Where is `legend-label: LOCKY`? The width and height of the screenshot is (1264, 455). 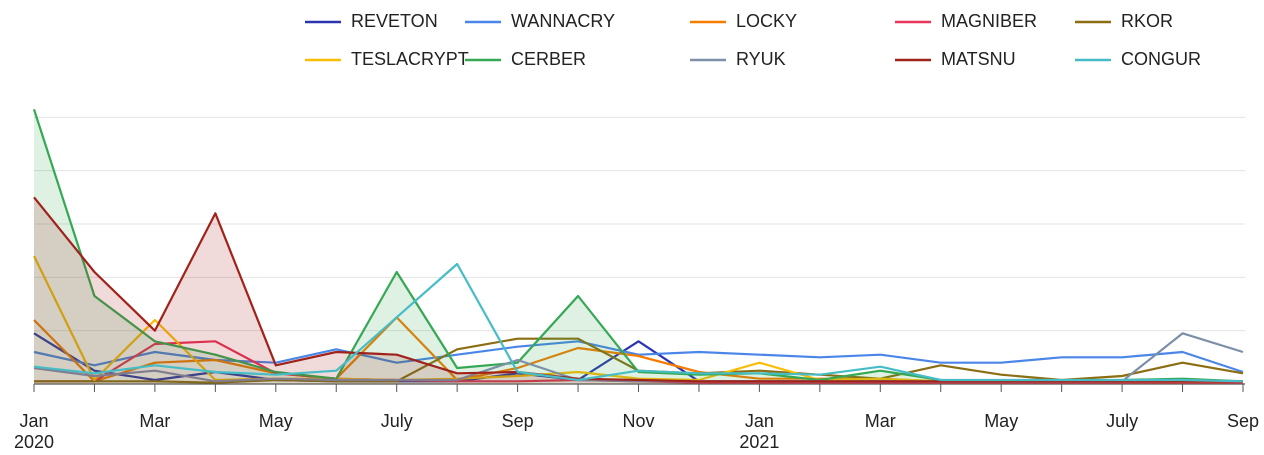 legend-label: LOCKY is located at coordinates (766, 21).